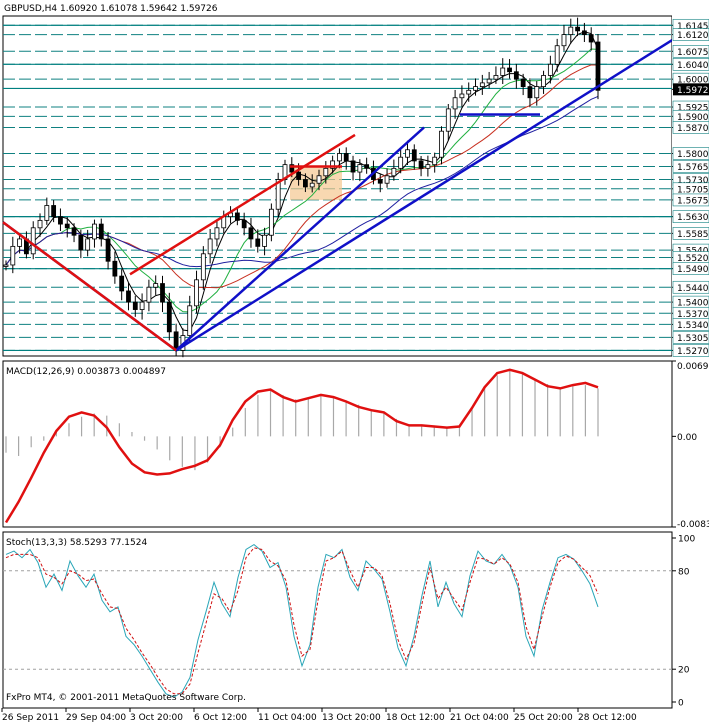  Describe the element at coordinates (76, 543) in the screenshot. I see `stoch-title: Stoch(13,3,3) 58.5293 77.1524` at that location.